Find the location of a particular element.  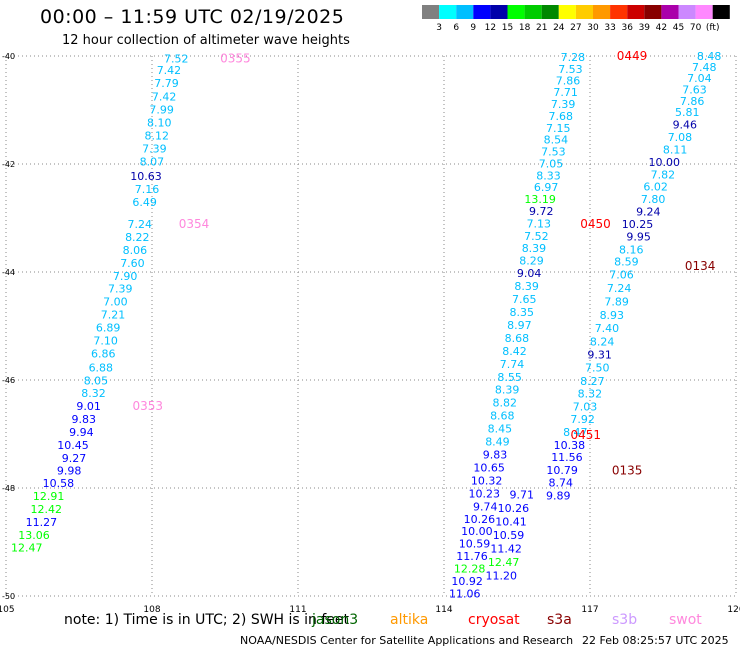

wave-height-label: 10.79 is located at coordinates (562, 470).